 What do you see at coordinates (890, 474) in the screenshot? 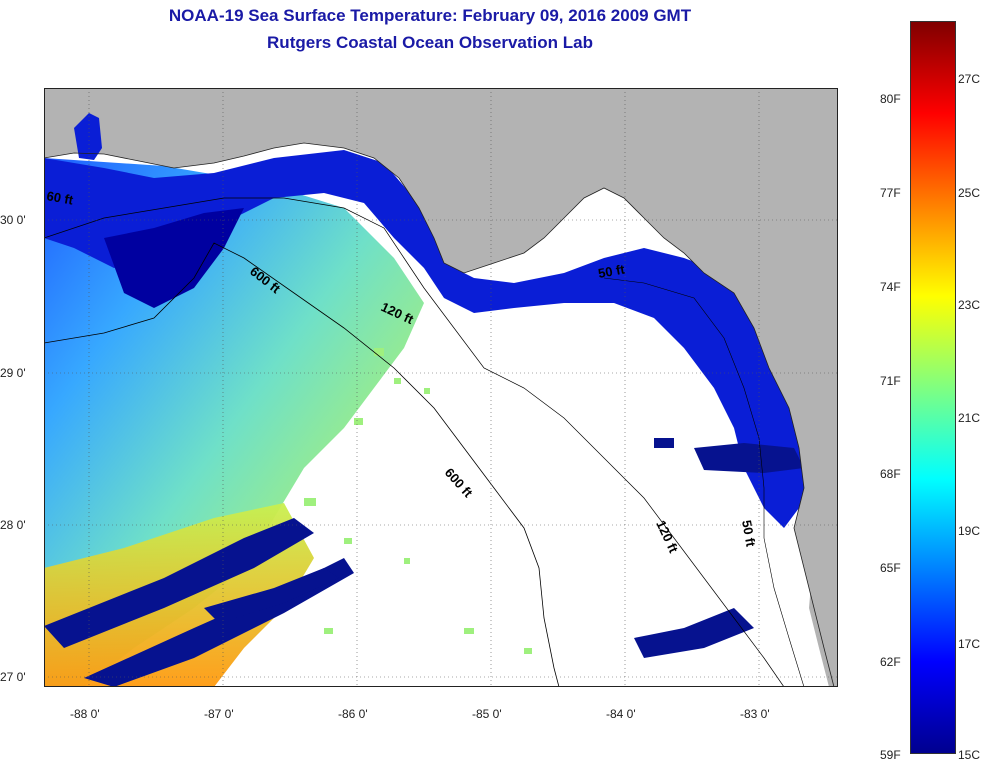
I see `colorbar-f-68: 68F` at bounding box center [890, 474].